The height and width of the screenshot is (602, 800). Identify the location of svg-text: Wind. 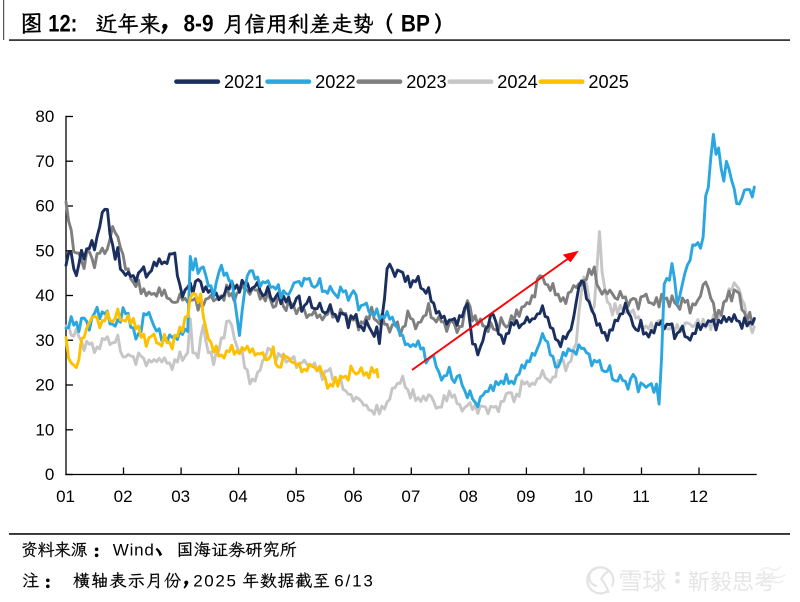
(134, 550).